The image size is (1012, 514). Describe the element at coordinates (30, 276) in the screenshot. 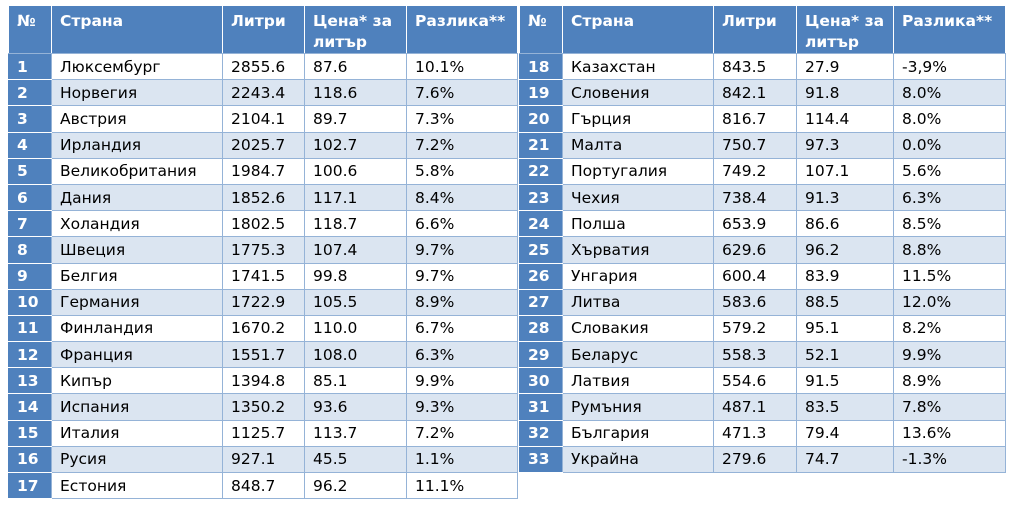

I see `row-number: 9` at that location.